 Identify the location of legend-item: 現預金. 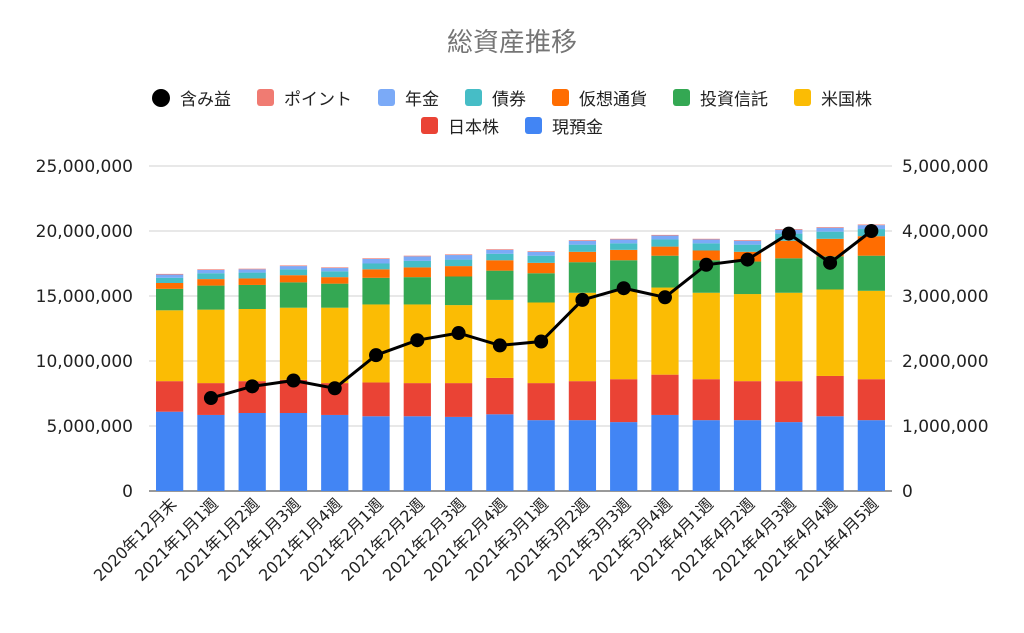
(564, 125).